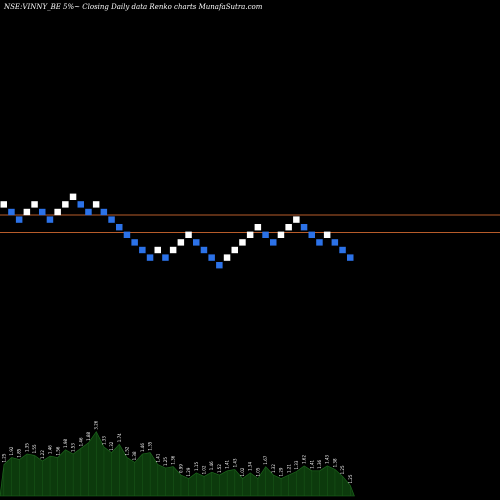  Describe the element at coordinates (342, 469) in the screenshot. I see `volume-label-45: 1.25` at that location.